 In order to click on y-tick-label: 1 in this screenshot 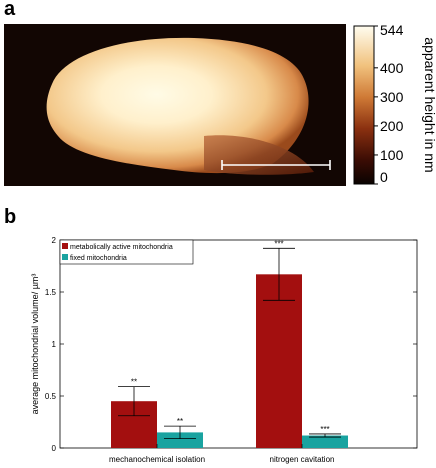, I will do `click(54, 344)`.